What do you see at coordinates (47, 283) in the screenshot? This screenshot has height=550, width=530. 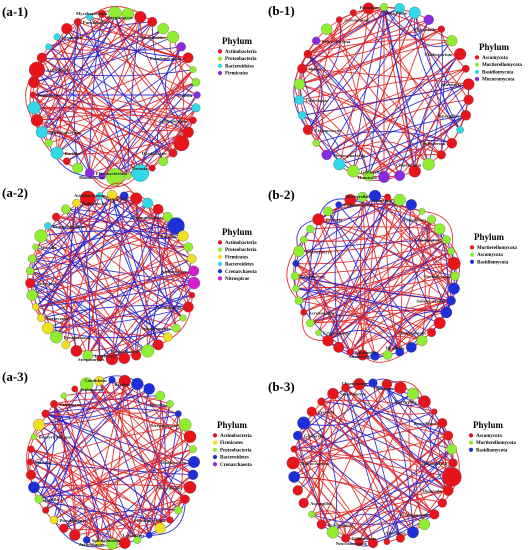 I see `node-label: Nitrospira` at bounding box center [47, 283].